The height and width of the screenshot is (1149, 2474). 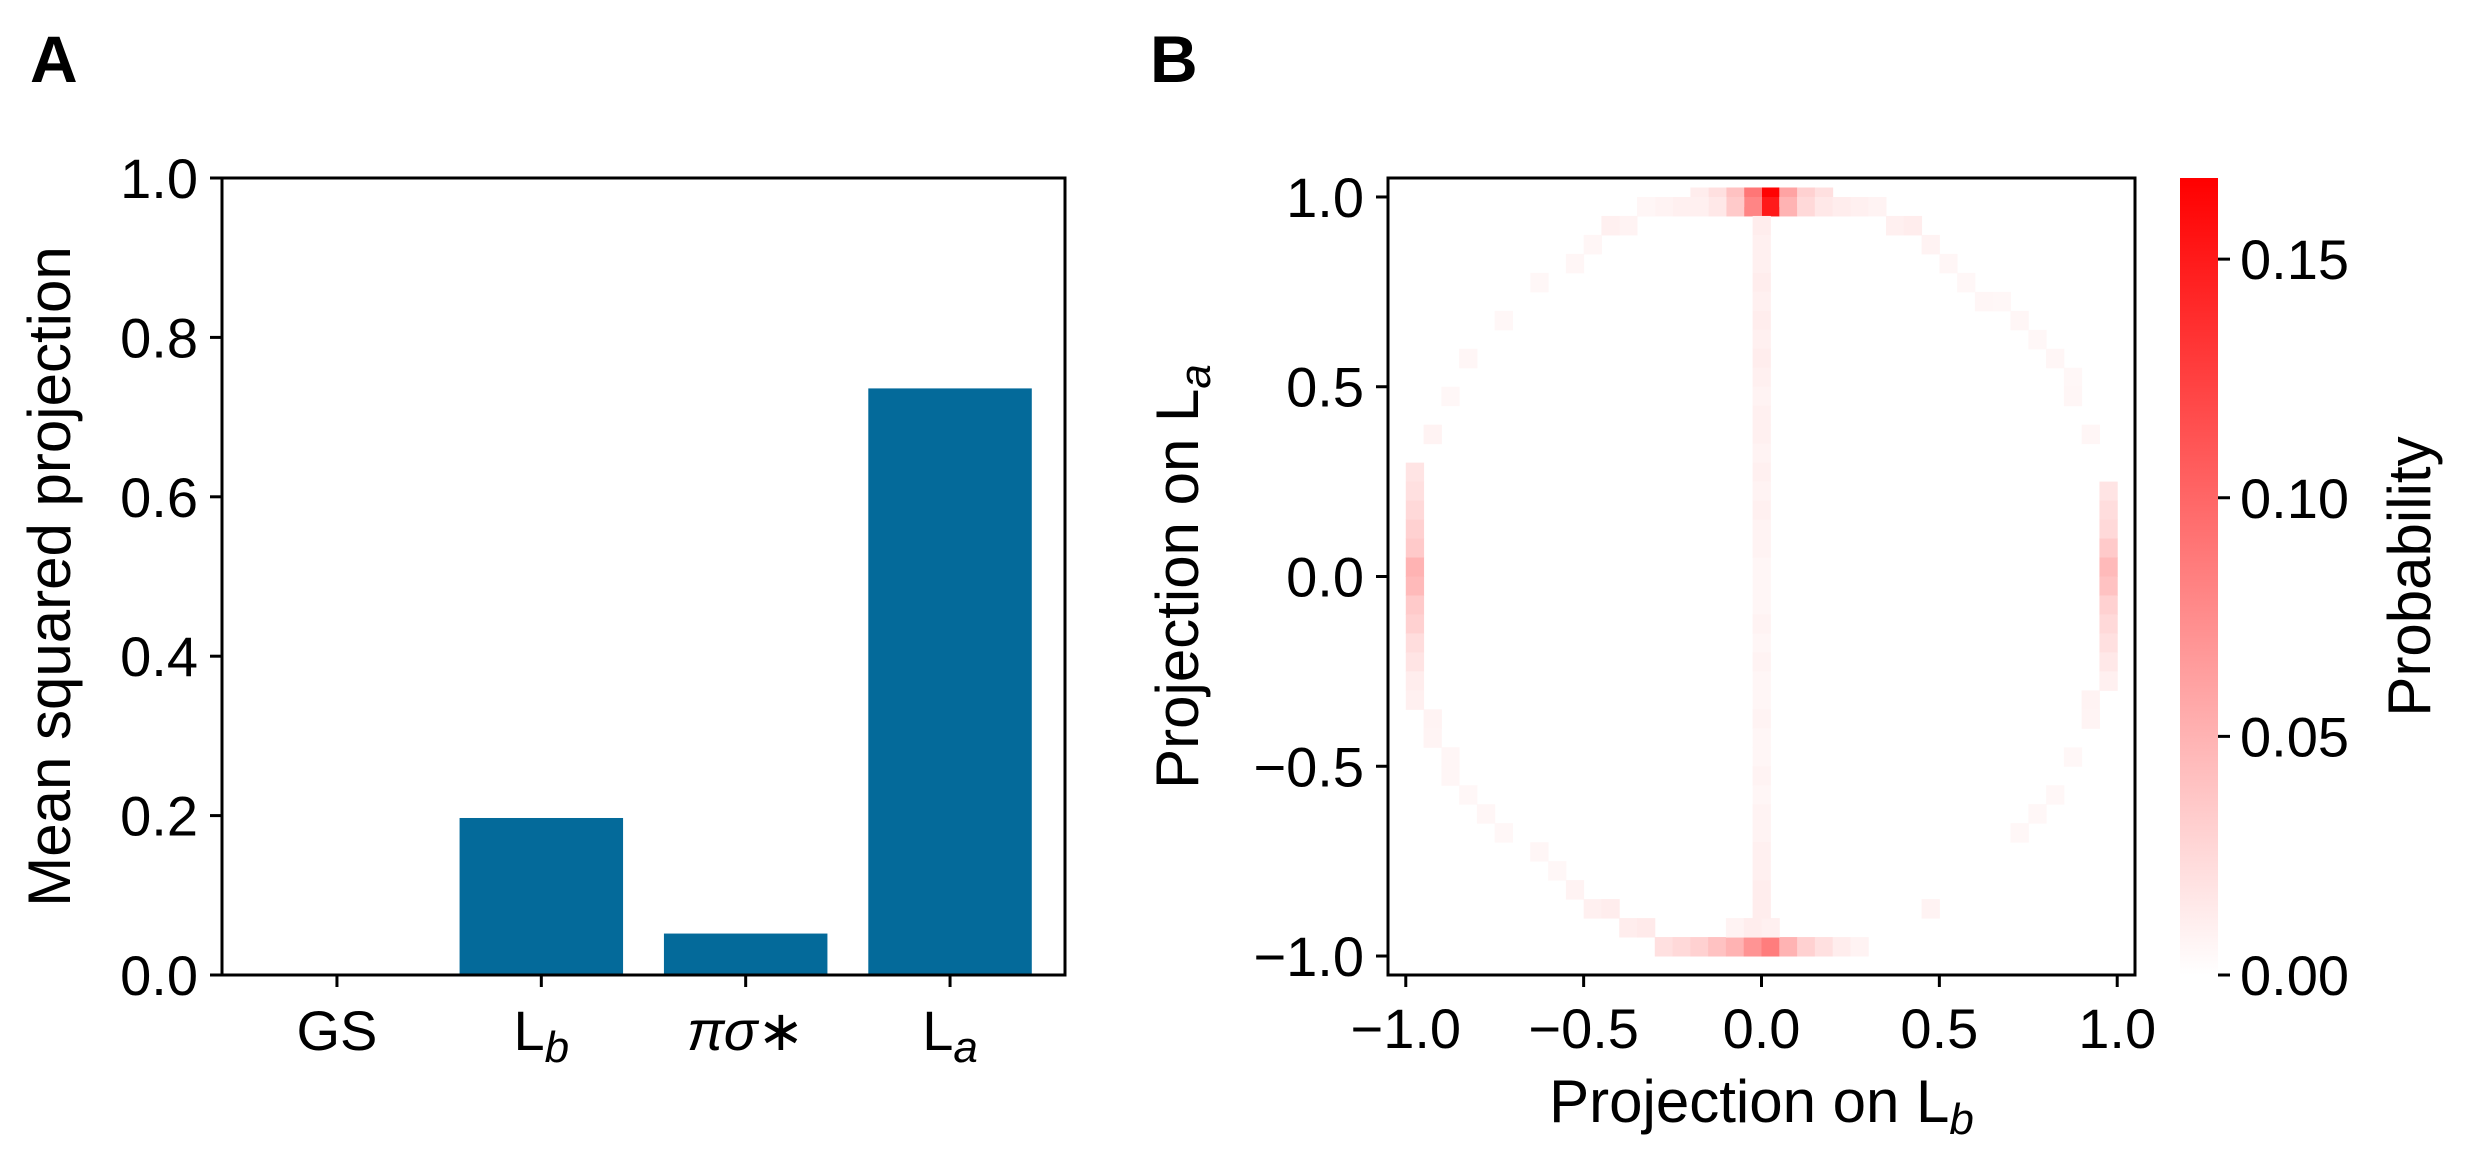 What do you see at coordinates (1961, 1119) in the screenshot?
I see `x-axis-label-subscript: b` at bounding box center [1961, 1119].